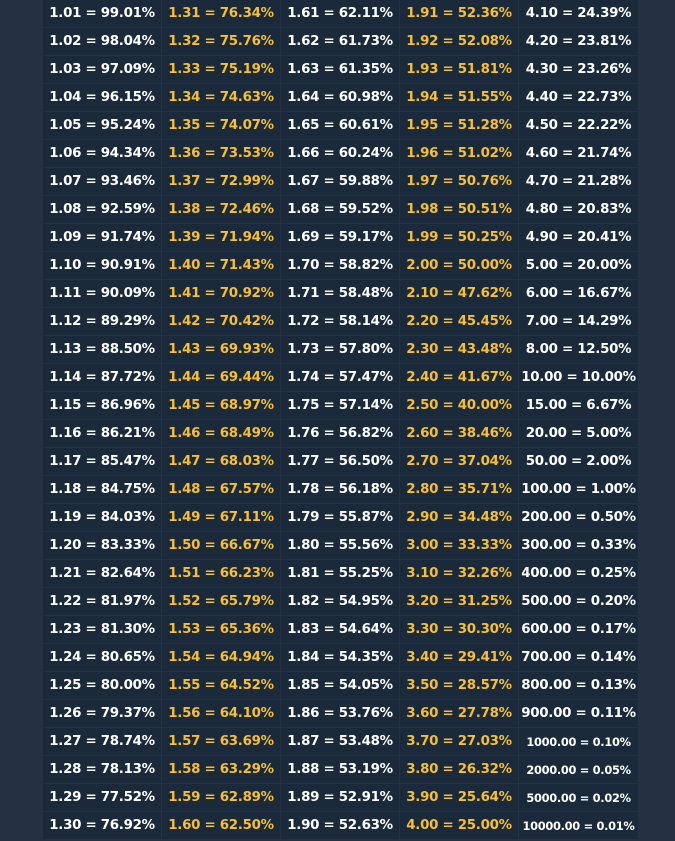 Image resolution: width=675 pixels, height=841 pixels. Describe the element at coordinates (578, 601) in the screenshot. I see `odds-cell: 500.00 = 0.20%` at that location.